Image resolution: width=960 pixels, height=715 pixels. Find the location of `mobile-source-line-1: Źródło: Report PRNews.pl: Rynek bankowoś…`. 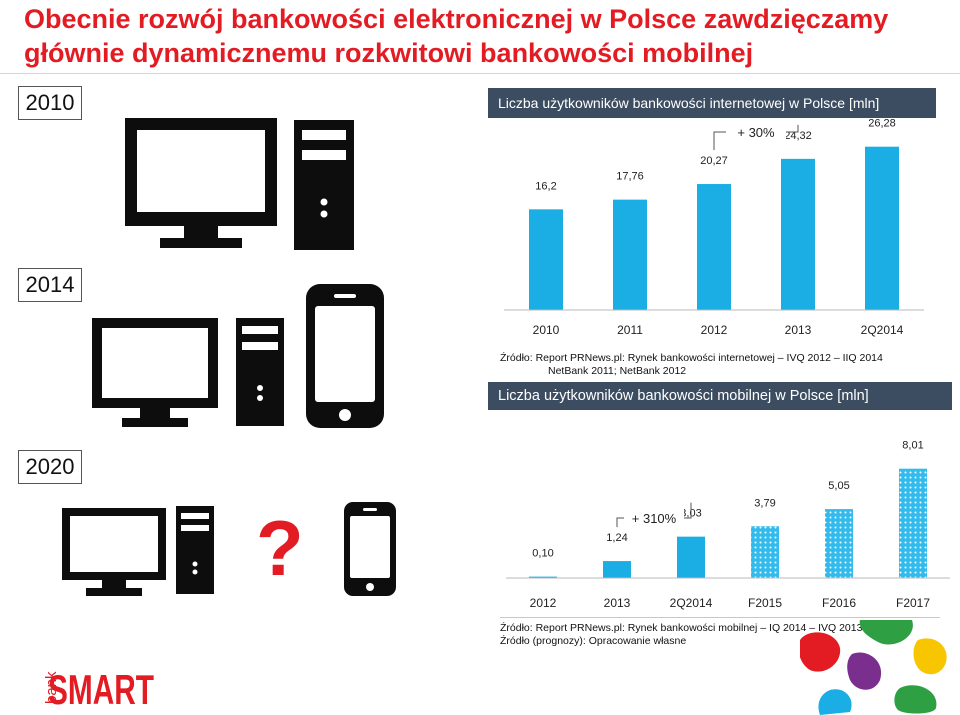

mobile-source-line-1: Źródło: Report PRNews.pl: Rynek bankowoś… is located at coordinates (681, 628).